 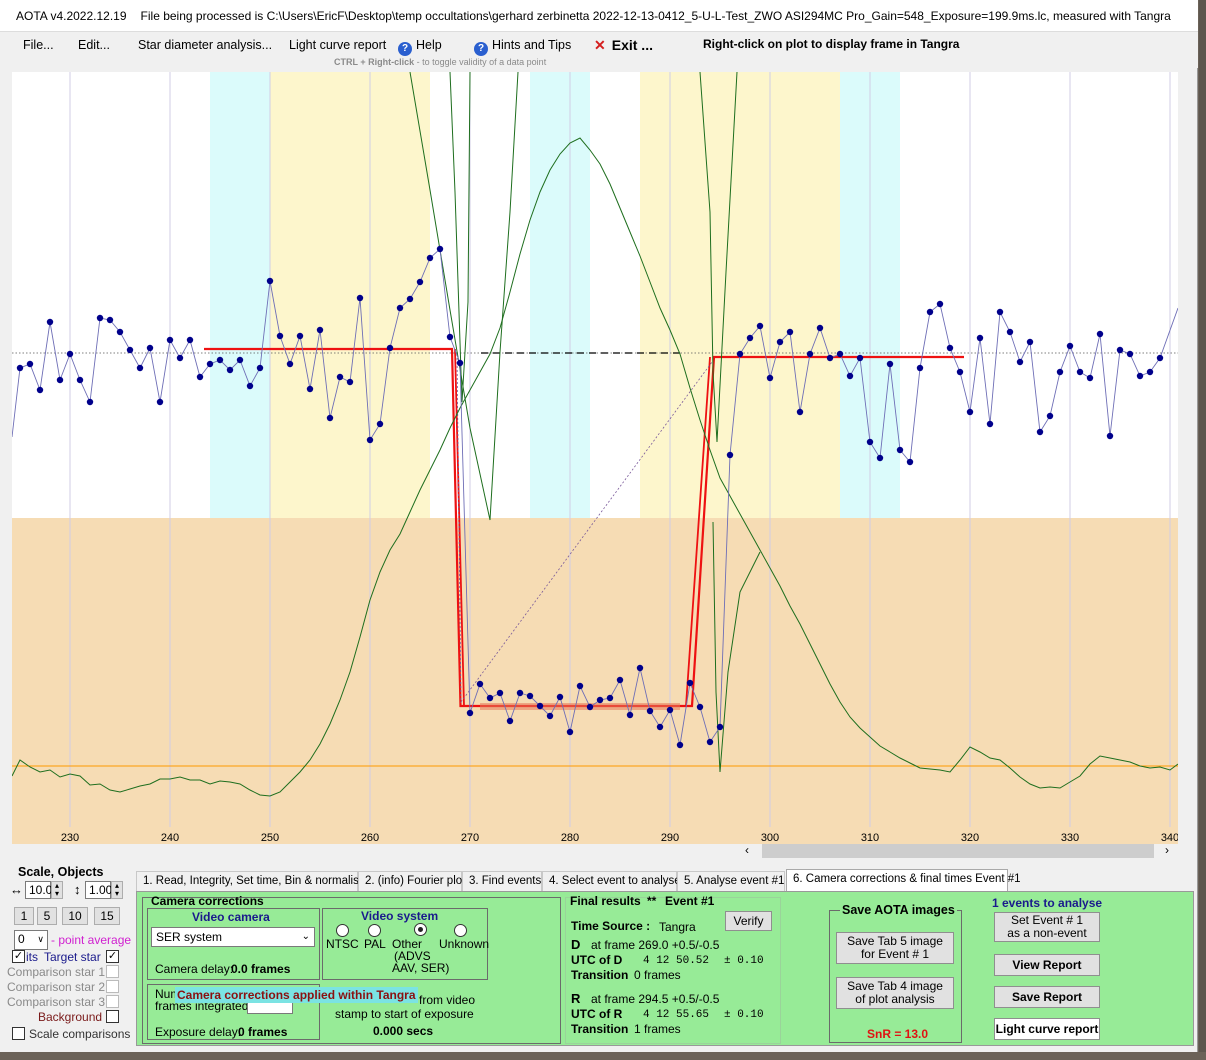 I want to click on point-average-select: 0 ∨, so click(x=31, y=940).